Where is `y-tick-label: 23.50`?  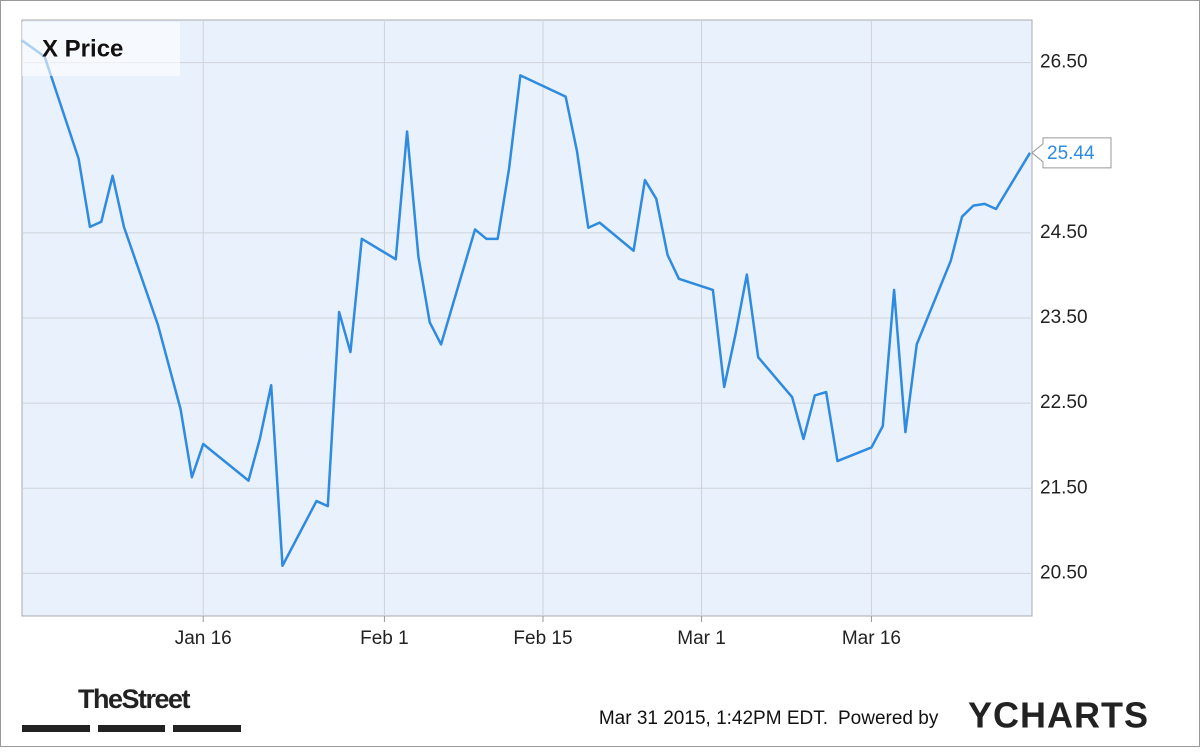 y-tick-label: 23.50 is located at coordinates (1064, 317).